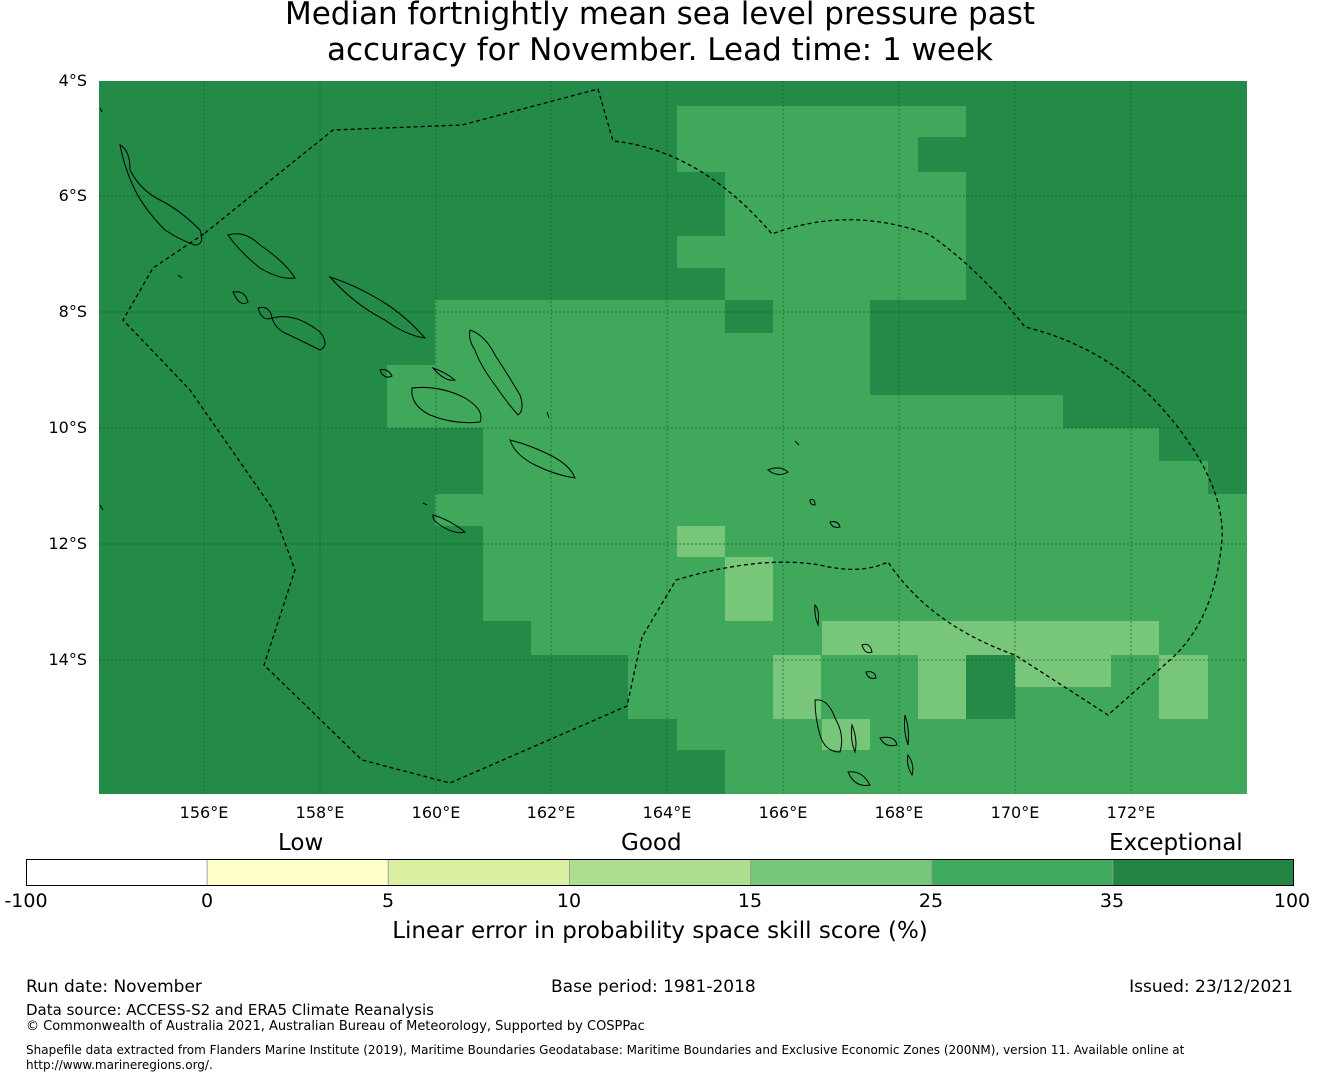 The image size is (1320, 1080). I want to click on lat-label-10s: 10°S, so click(67, 427).